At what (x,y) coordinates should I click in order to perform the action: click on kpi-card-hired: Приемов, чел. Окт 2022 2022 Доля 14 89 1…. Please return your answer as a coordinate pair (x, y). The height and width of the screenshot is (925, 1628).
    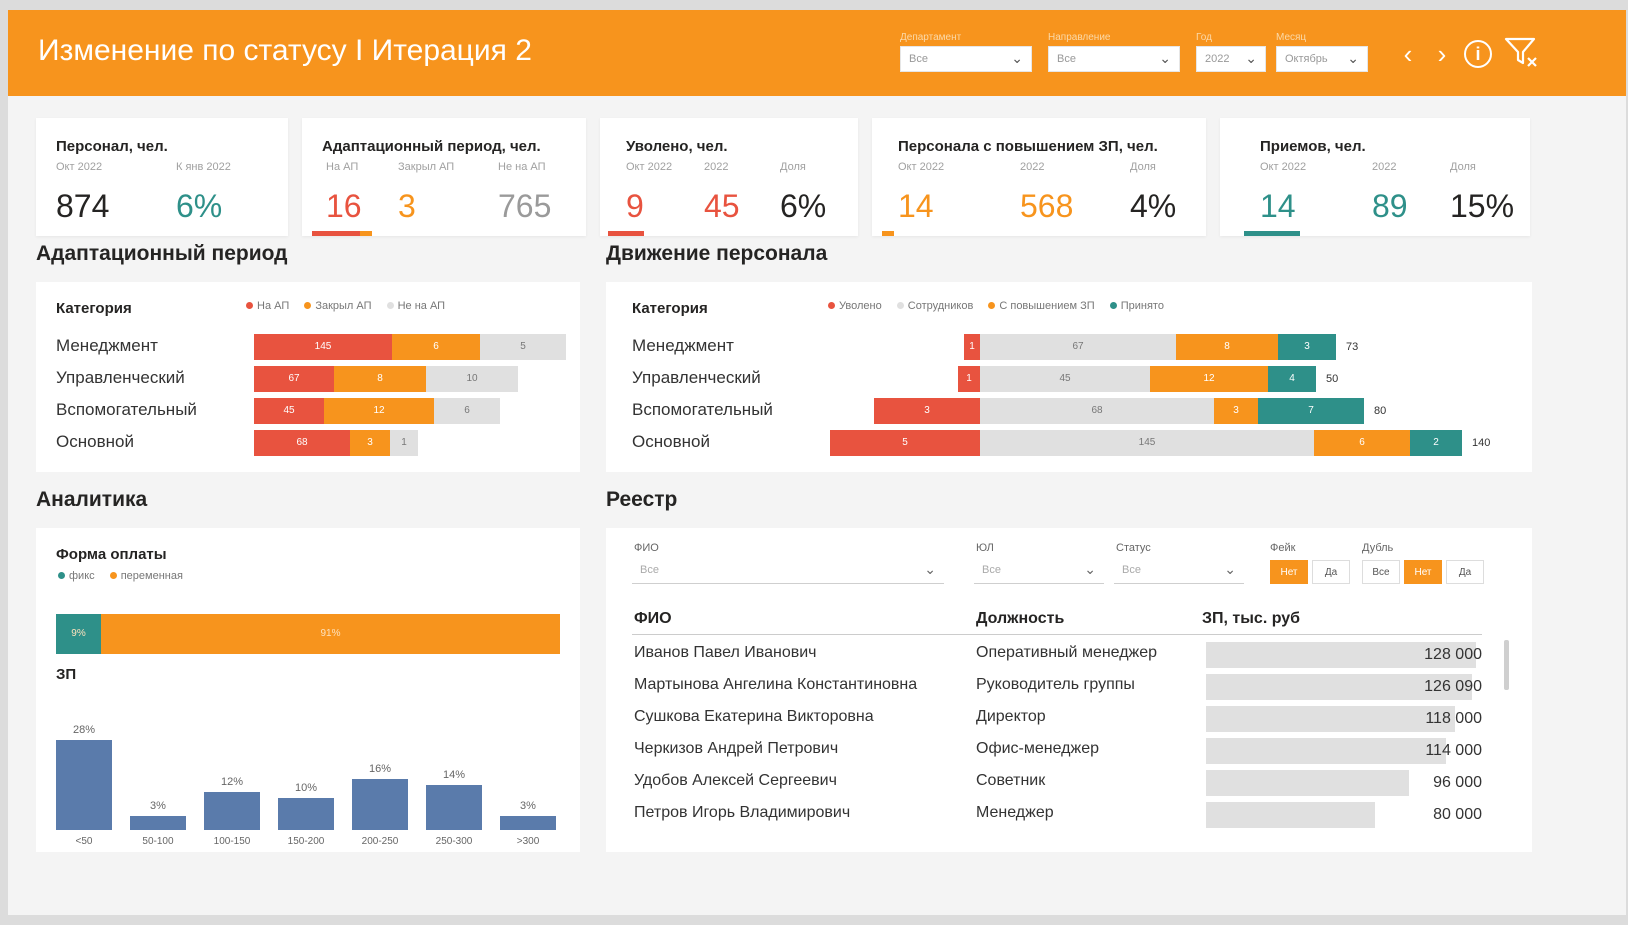
    Looking at the image, I should click on (1375, 177).